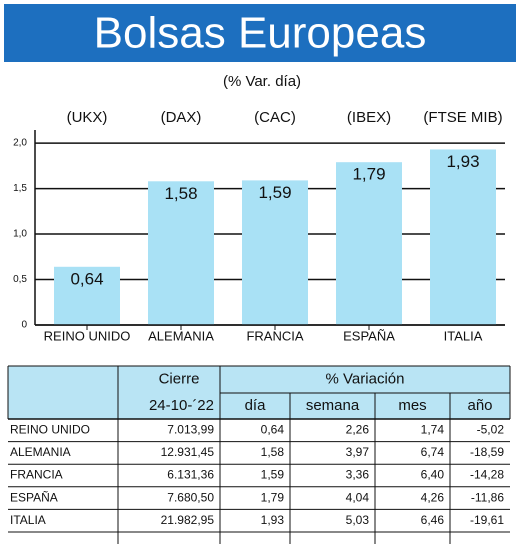  What do you see at coordinates (273, 497) in the screenshot?
I see `table-cell: 1,79` at bounding box center [273, 497].